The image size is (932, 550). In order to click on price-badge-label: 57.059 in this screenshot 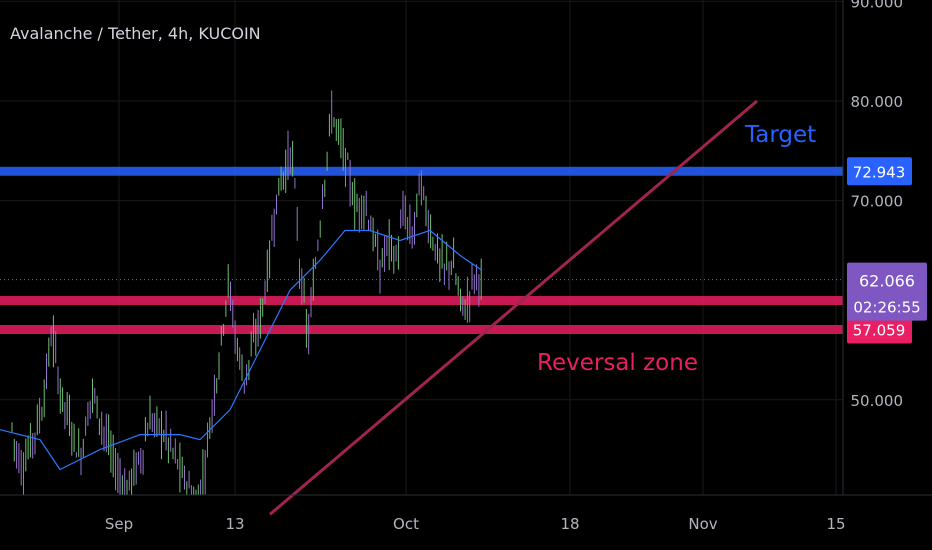, I will do `click(879, 330)`.